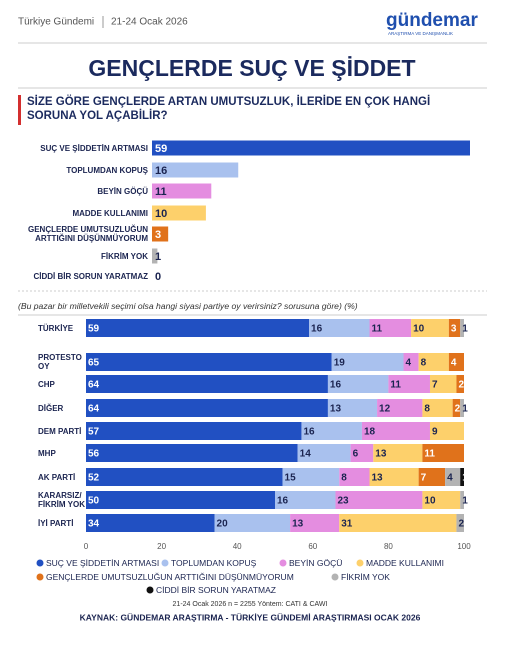  What do you see at coordinates (306, 454) in the screenshot?
I see `segment-label: 14` at bounding box center [306, 454].